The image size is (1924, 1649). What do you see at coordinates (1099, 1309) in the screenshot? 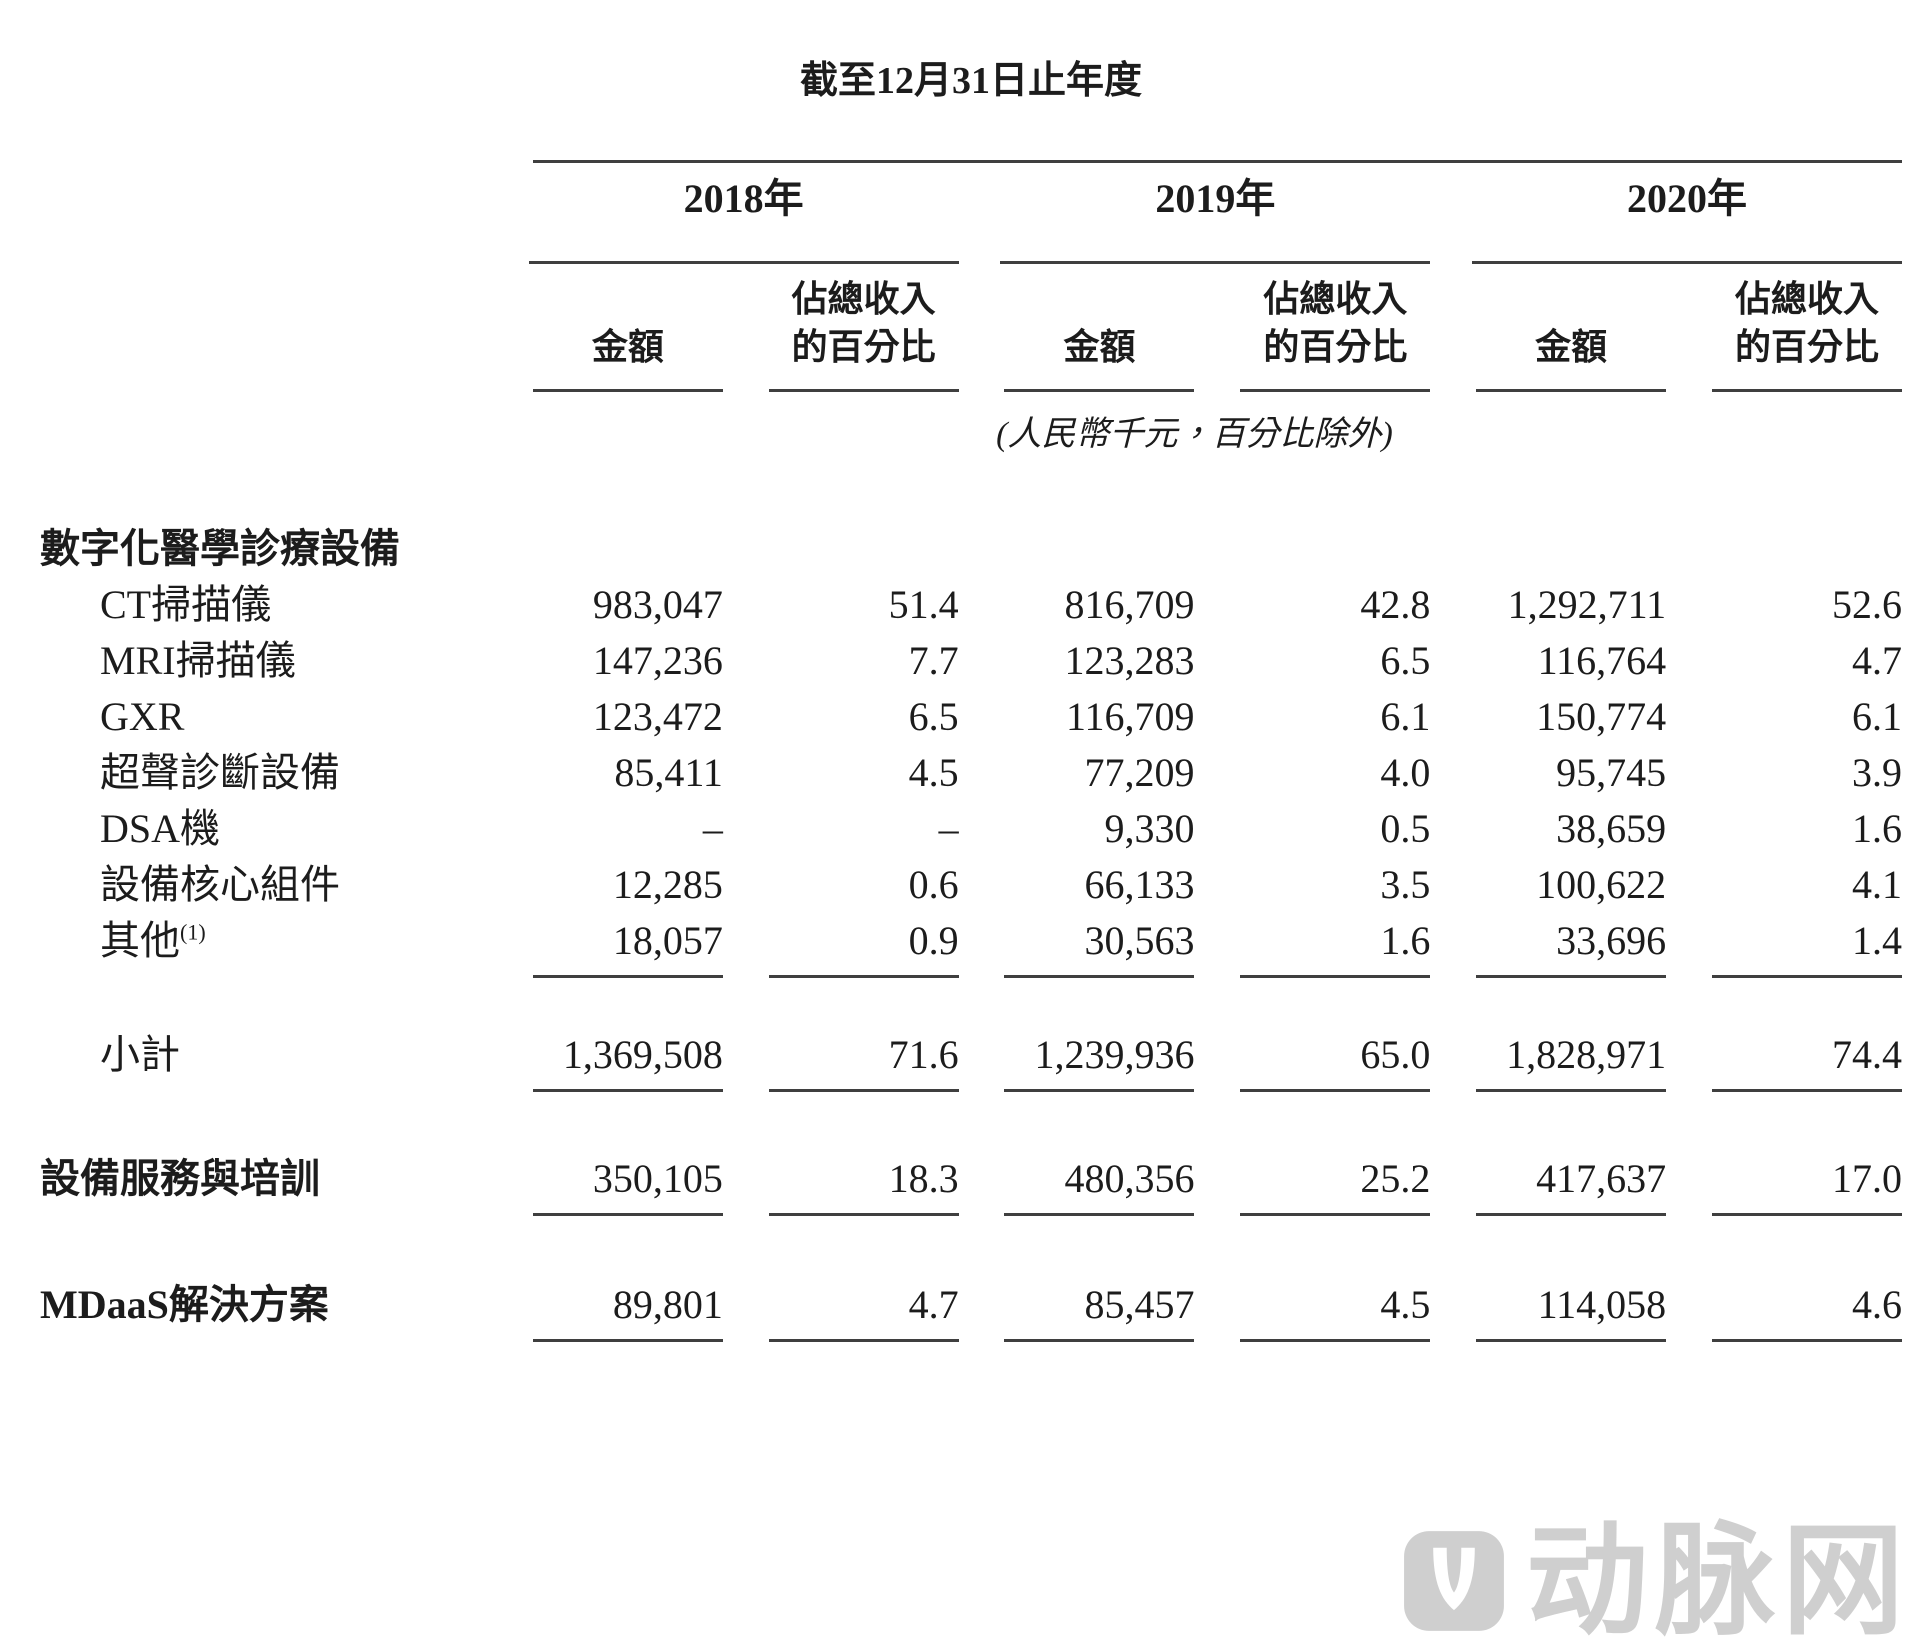
I see `amount-2019: 85,457` at bounding box center [1099, 1309].